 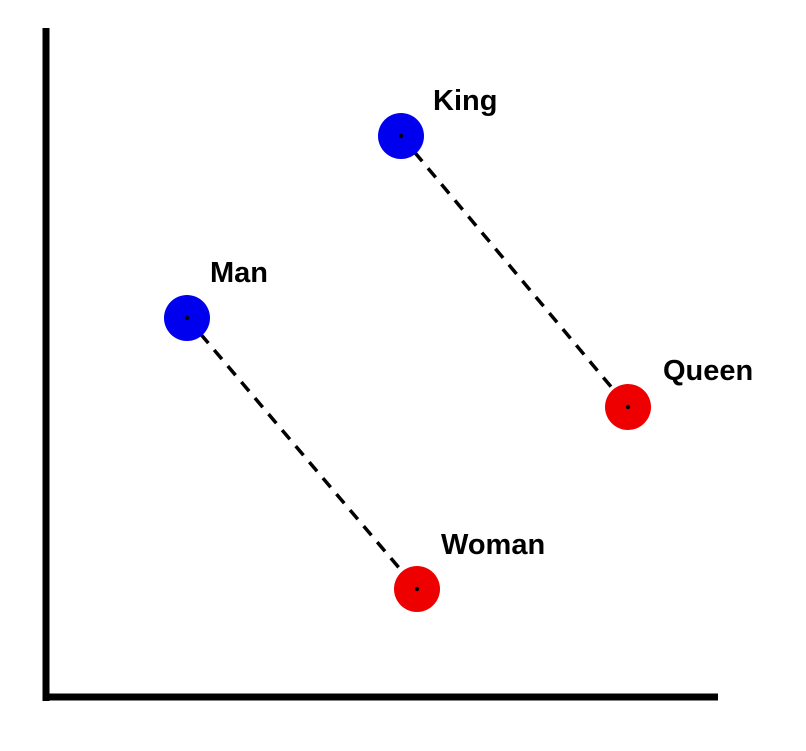 I want to click on point-king: King, so click(x=437, y=122).